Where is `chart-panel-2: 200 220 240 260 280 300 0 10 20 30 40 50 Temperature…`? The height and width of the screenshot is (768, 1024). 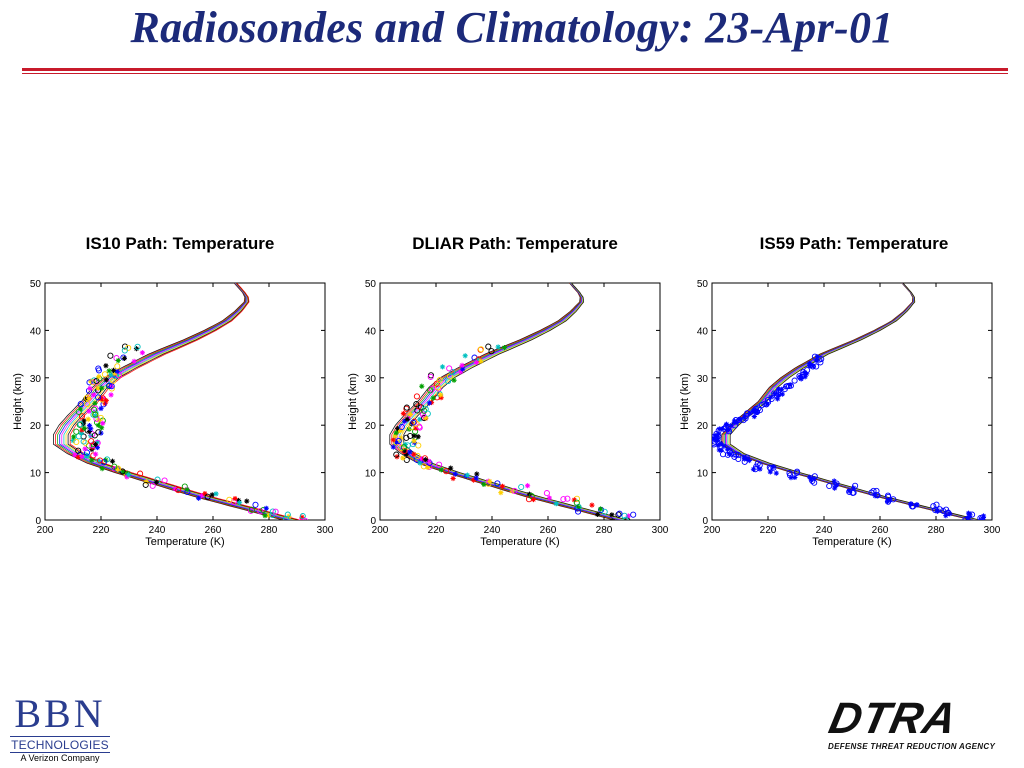
chart-panel-2: 200 220 240 260 280 300 0 10 20 30 40 50 Temperature… is located at coordinates (840, 413).